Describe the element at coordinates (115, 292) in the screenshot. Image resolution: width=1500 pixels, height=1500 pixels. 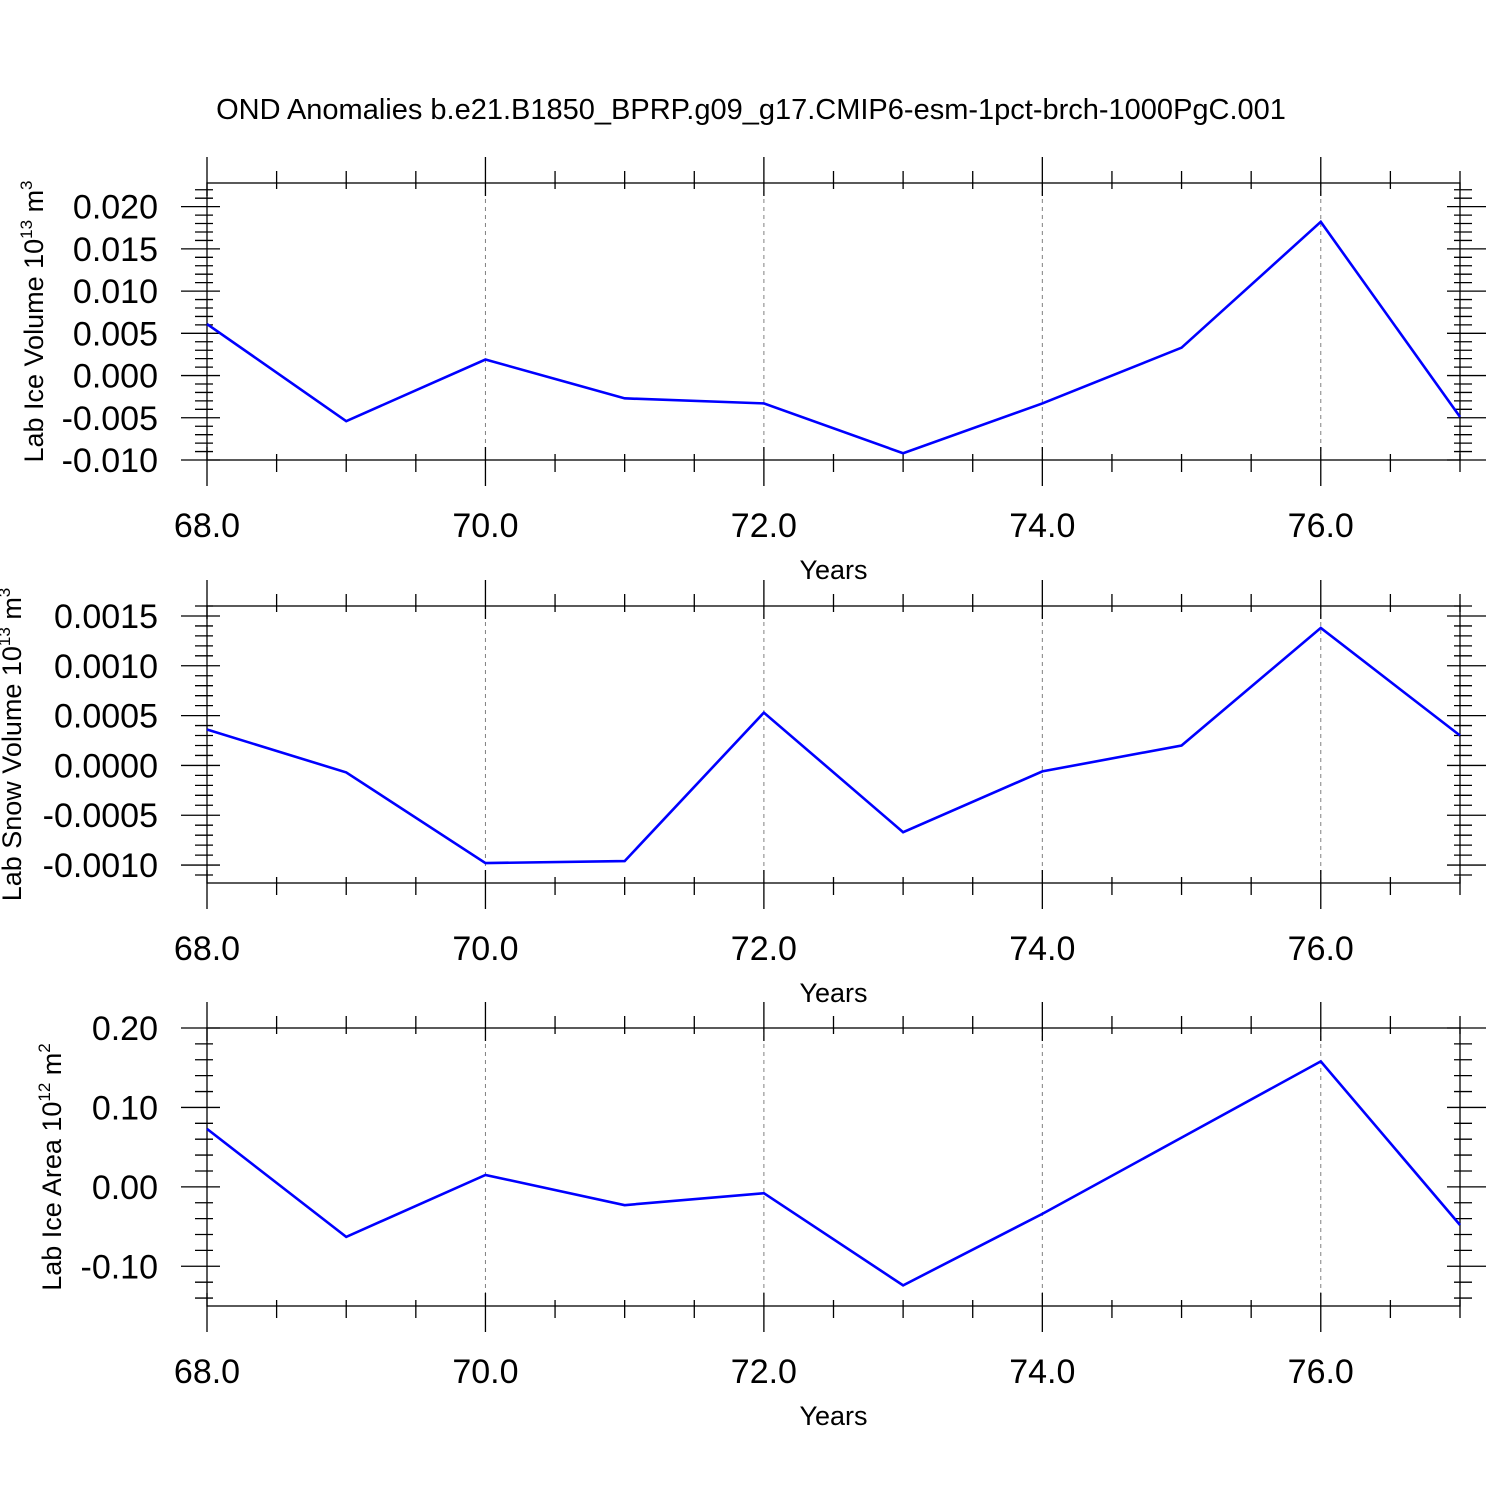
I see `y-tick-label: 0.010` at that location.